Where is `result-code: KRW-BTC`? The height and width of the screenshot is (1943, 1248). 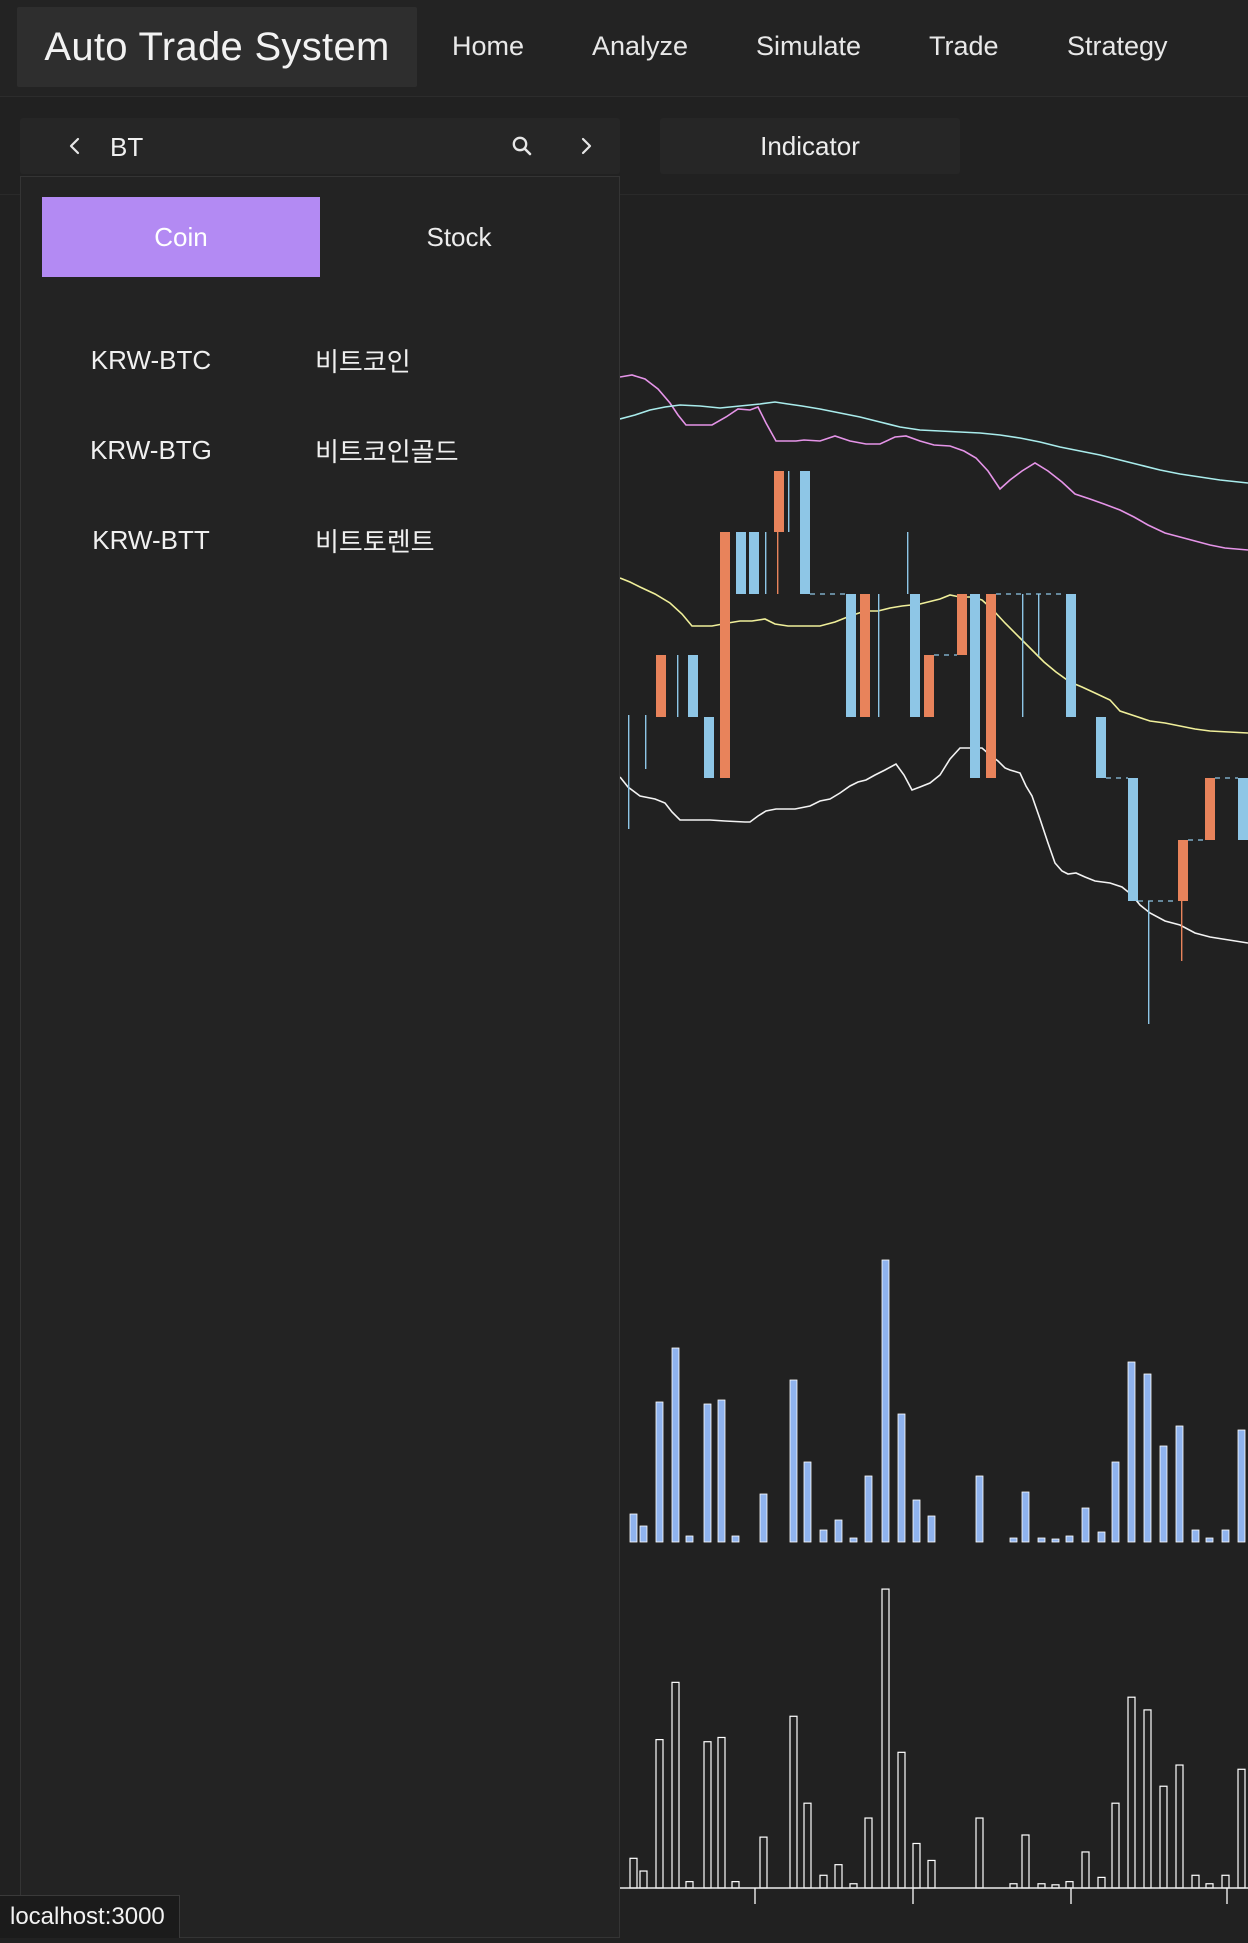
result-code: KRW-BTC is located at coordinates (151, 359).